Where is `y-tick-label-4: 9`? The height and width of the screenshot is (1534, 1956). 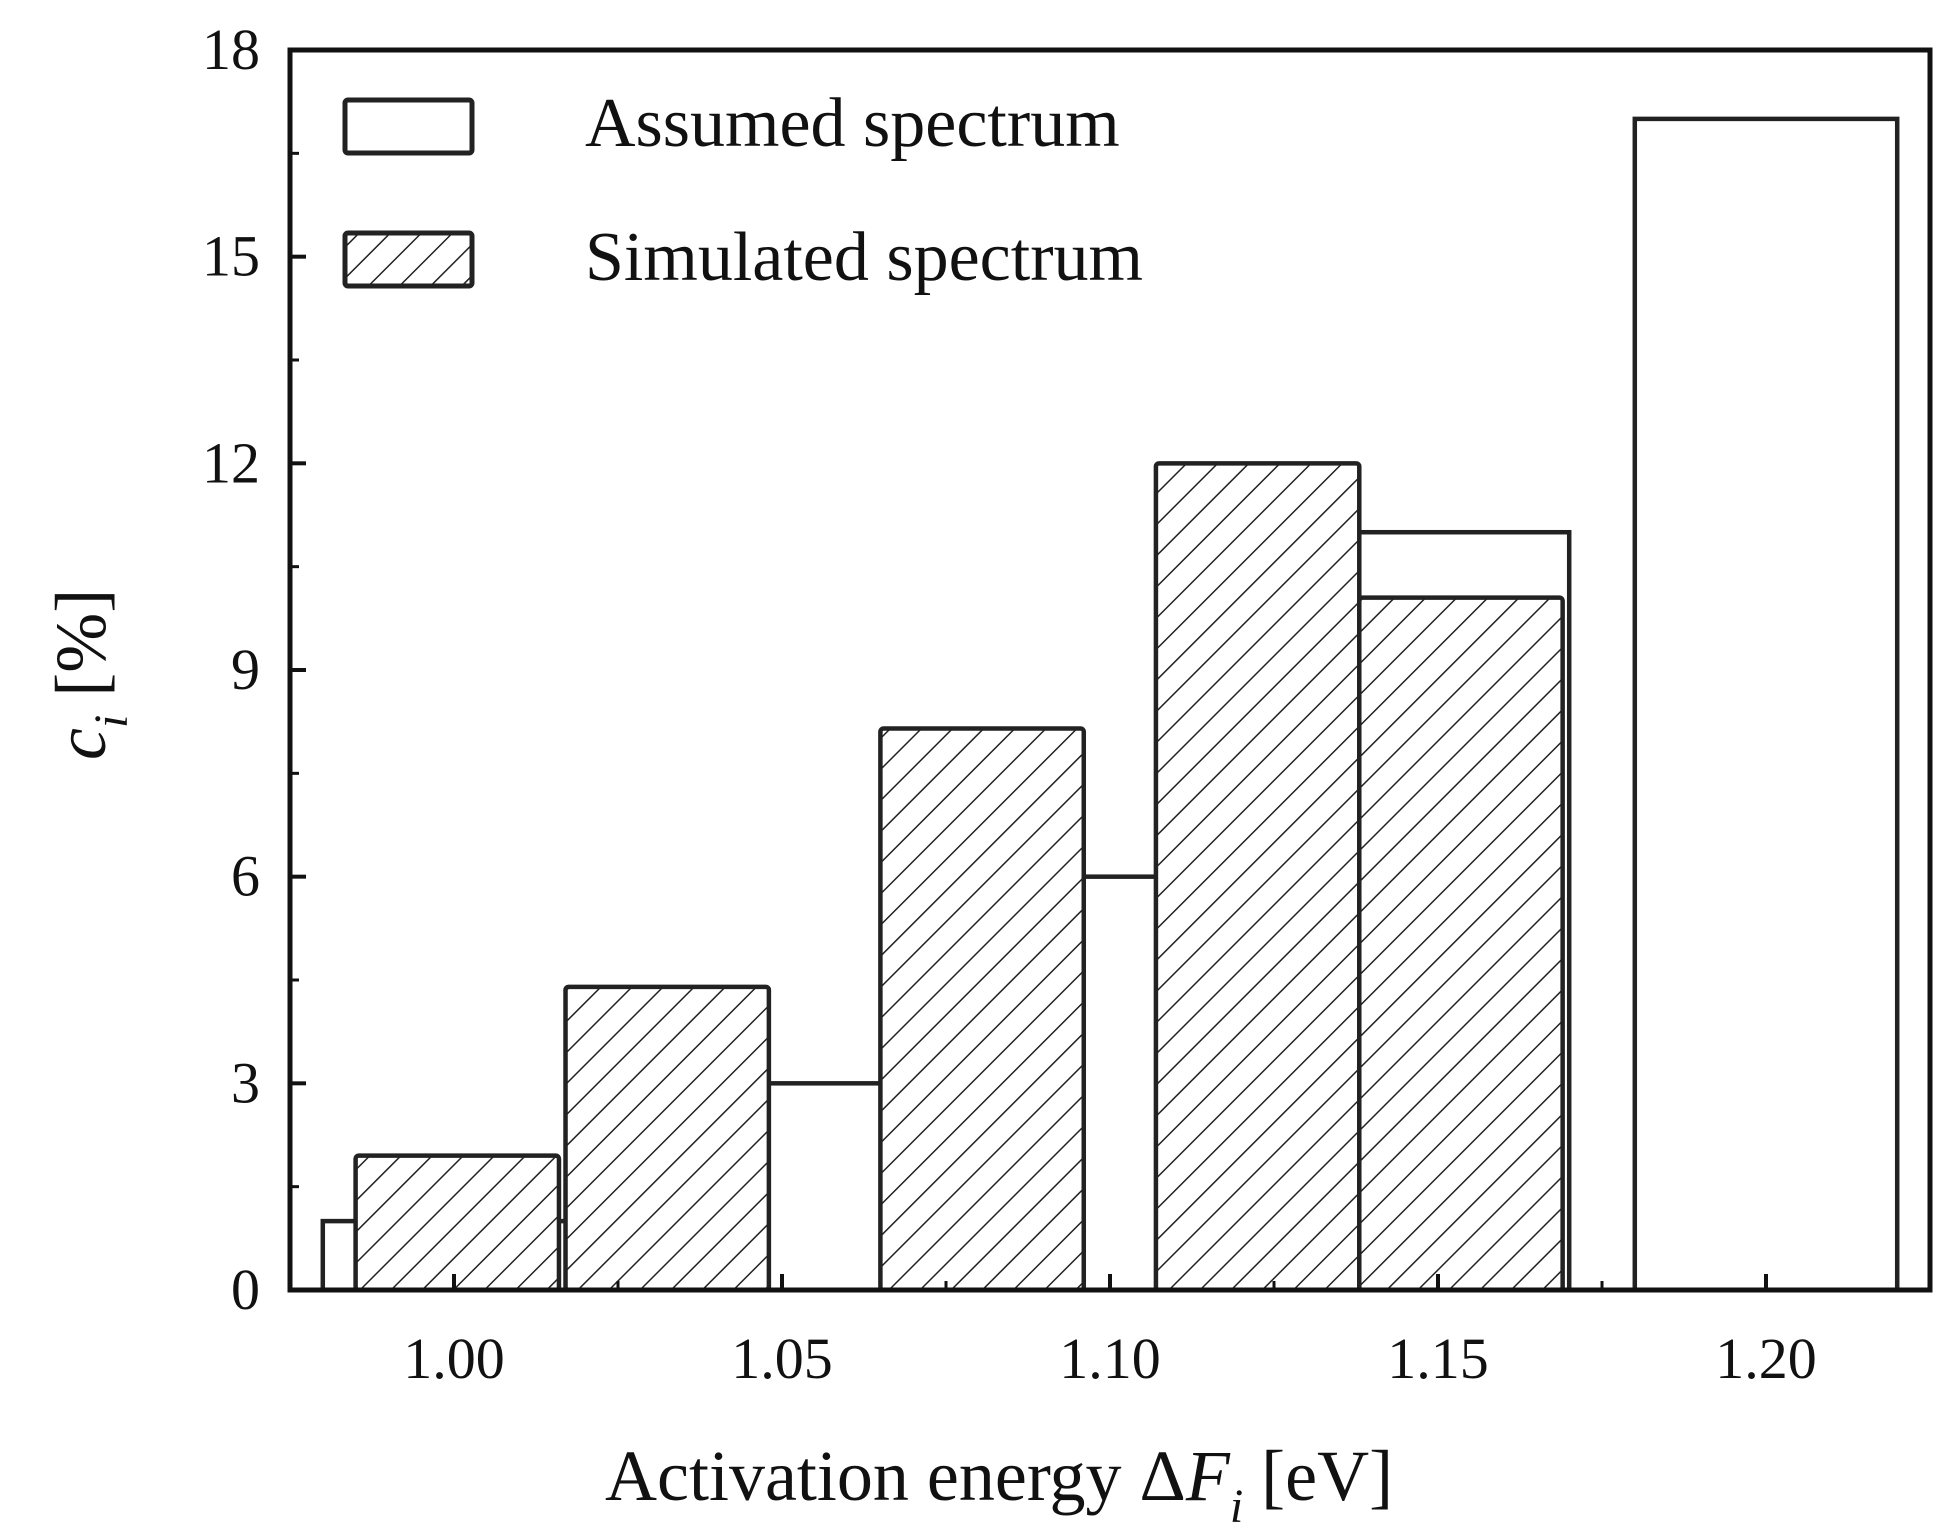 y-tick-label-4: 9 is located at coordinates (245, 669).